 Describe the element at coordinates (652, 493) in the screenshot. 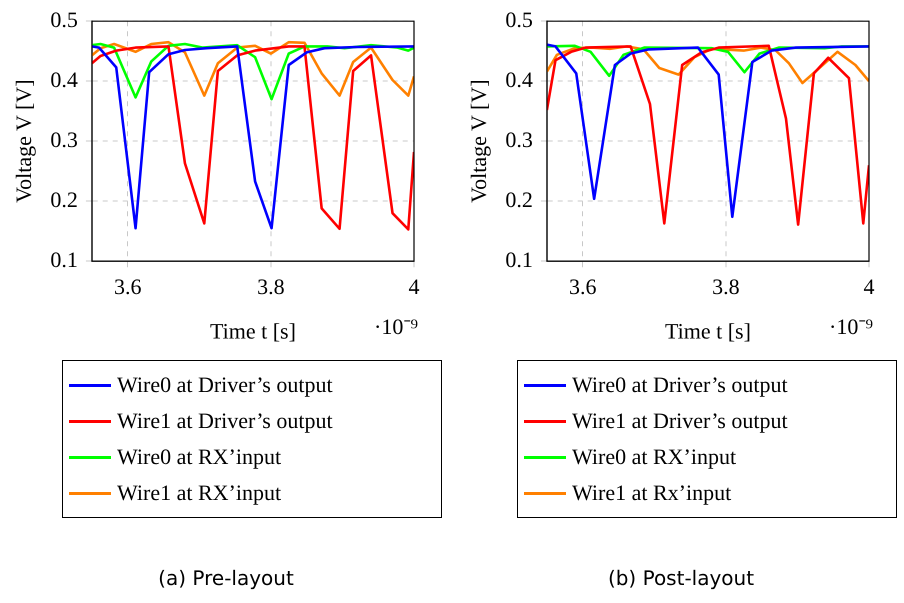

I see `legend-label: Wire1 at Rx’input` at that location.